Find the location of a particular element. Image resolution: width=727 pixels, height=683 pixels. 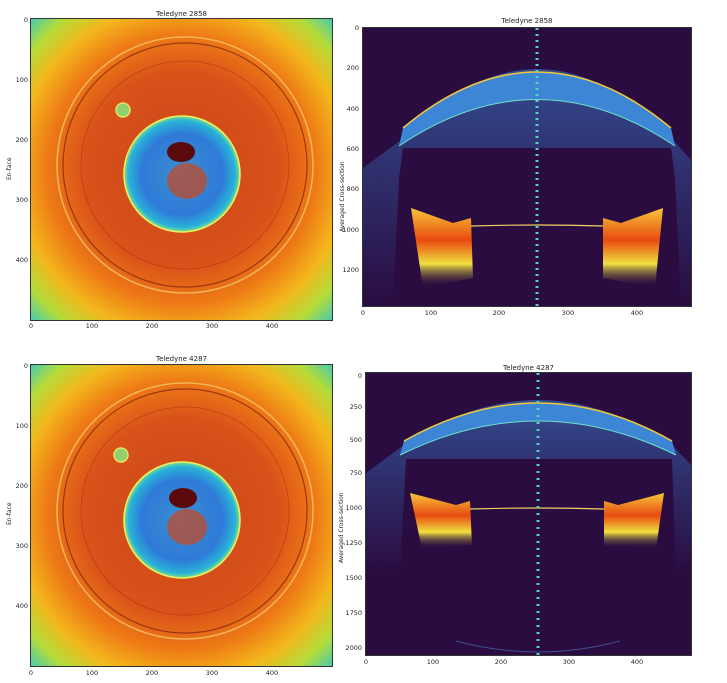

y-tick: 2000 is located at coordinates (353, 648).